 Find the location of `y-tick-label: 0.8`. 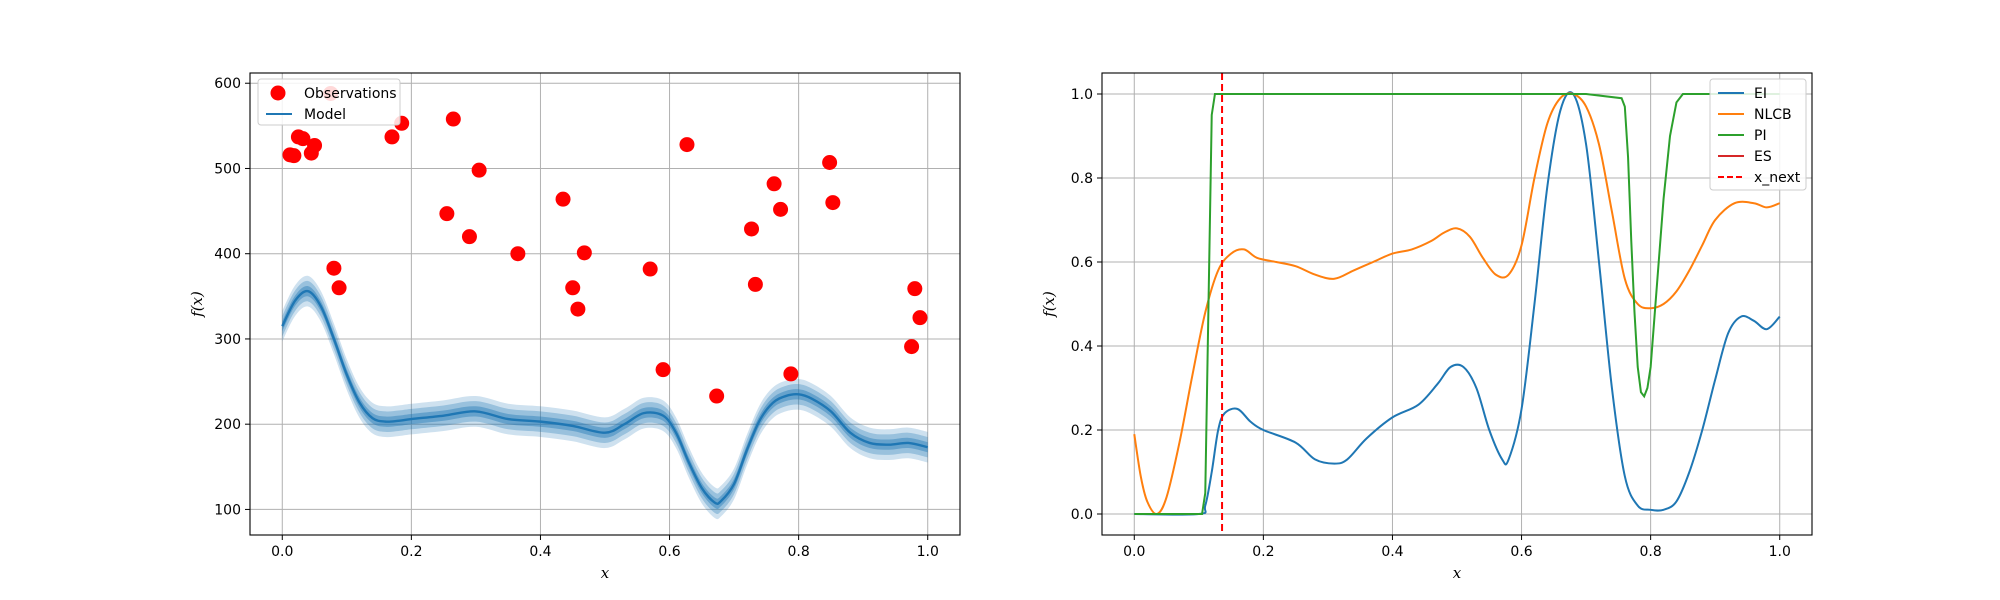

y-tick-label: 0.8 is located at coordinates (1082, 179).